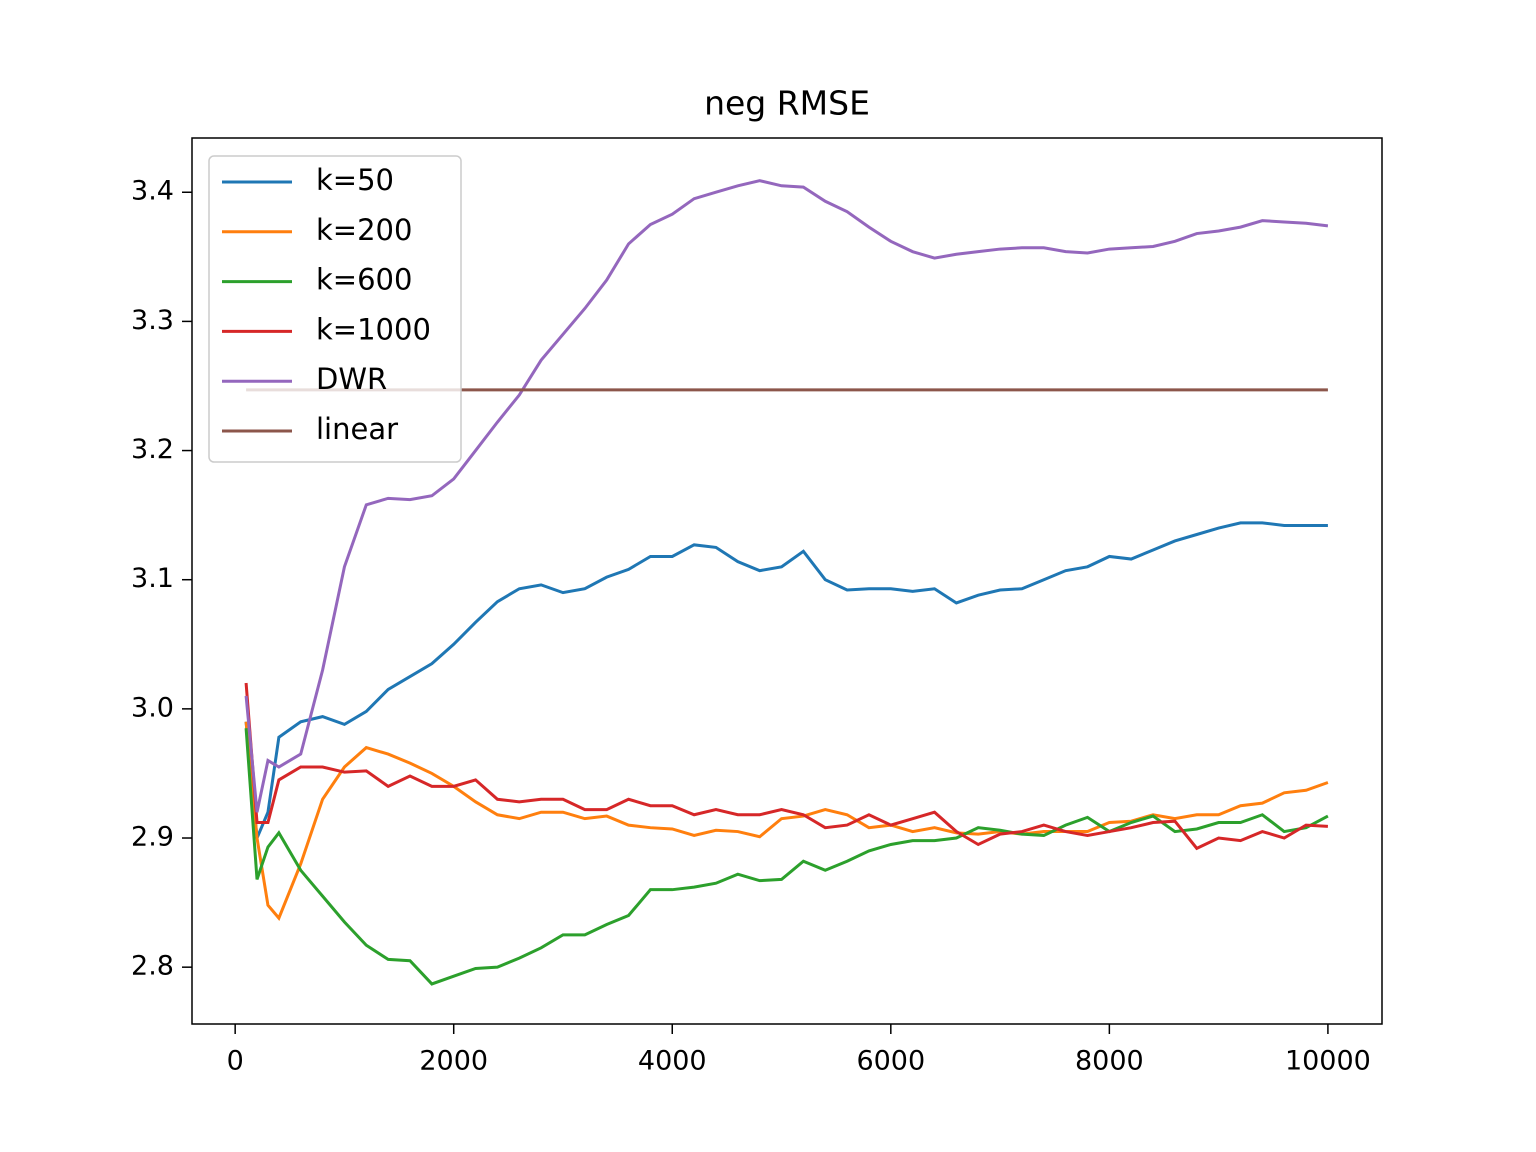 The width and height of the screenshot is (1536, 1152). I want to click on x-tick-label: 4000, so click(672, 1061).